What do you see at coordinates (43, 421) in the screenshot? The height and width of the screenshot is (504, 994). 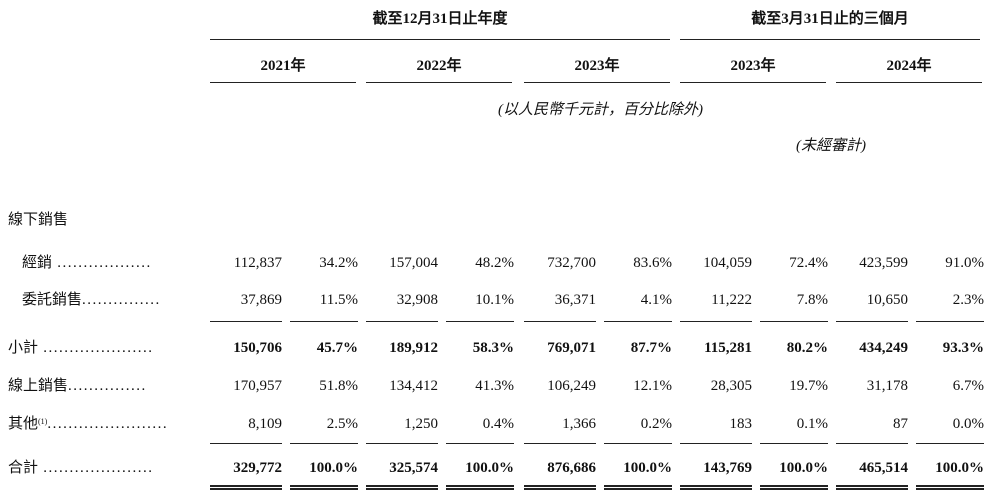 I see `footnote-marker: (1)` at bounding box center [43, 421].